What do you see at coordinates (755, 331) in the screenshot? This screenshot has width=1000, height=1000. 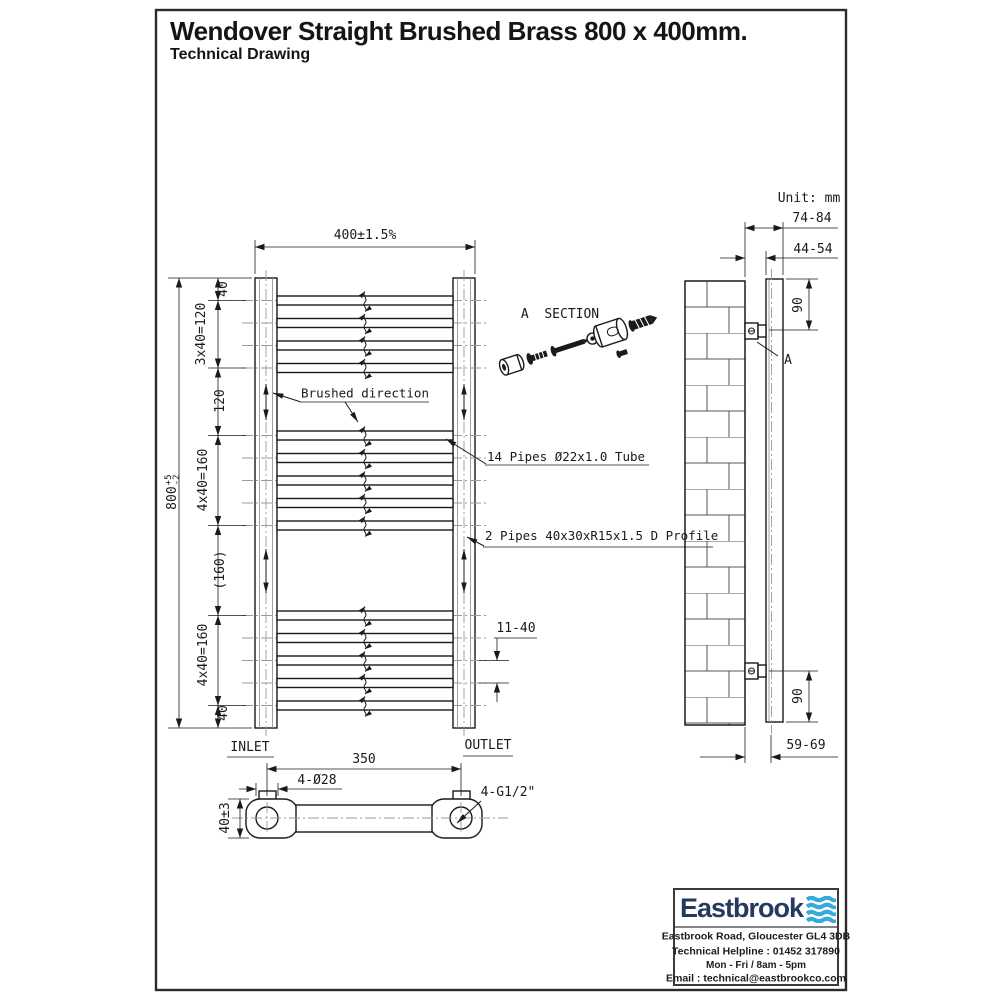 I see `wall-bracket-top` at bounding box center [755, 331].